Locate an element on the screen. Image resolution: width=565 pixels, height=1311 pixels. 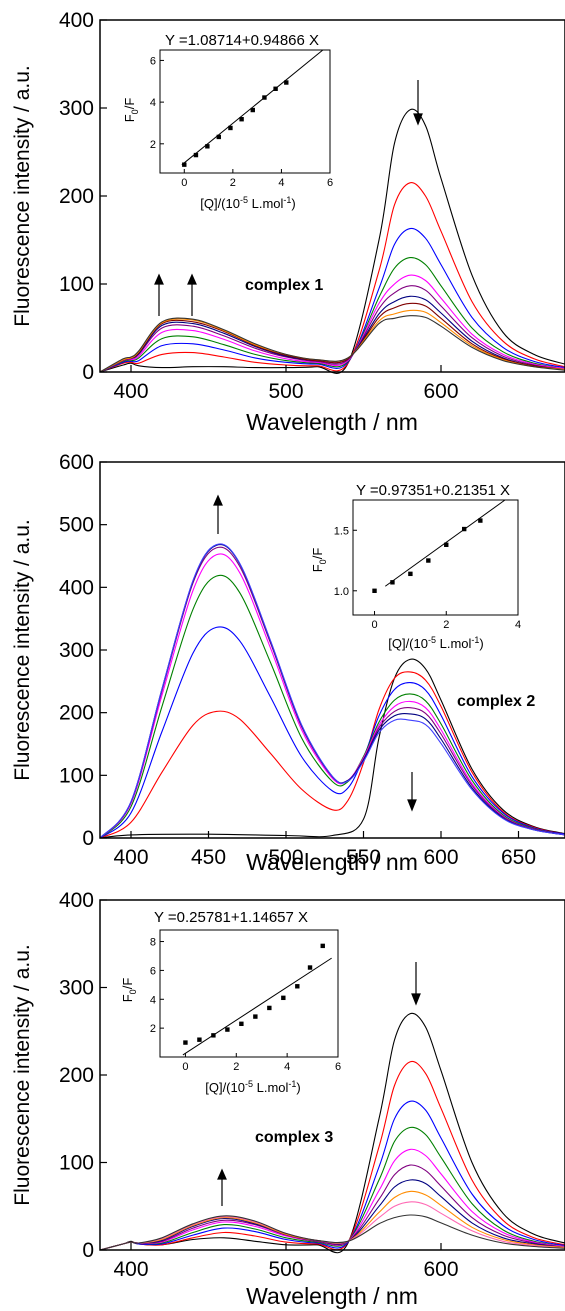
inset-y-tick-label: 1.0 is located at coordinates (341, 592).